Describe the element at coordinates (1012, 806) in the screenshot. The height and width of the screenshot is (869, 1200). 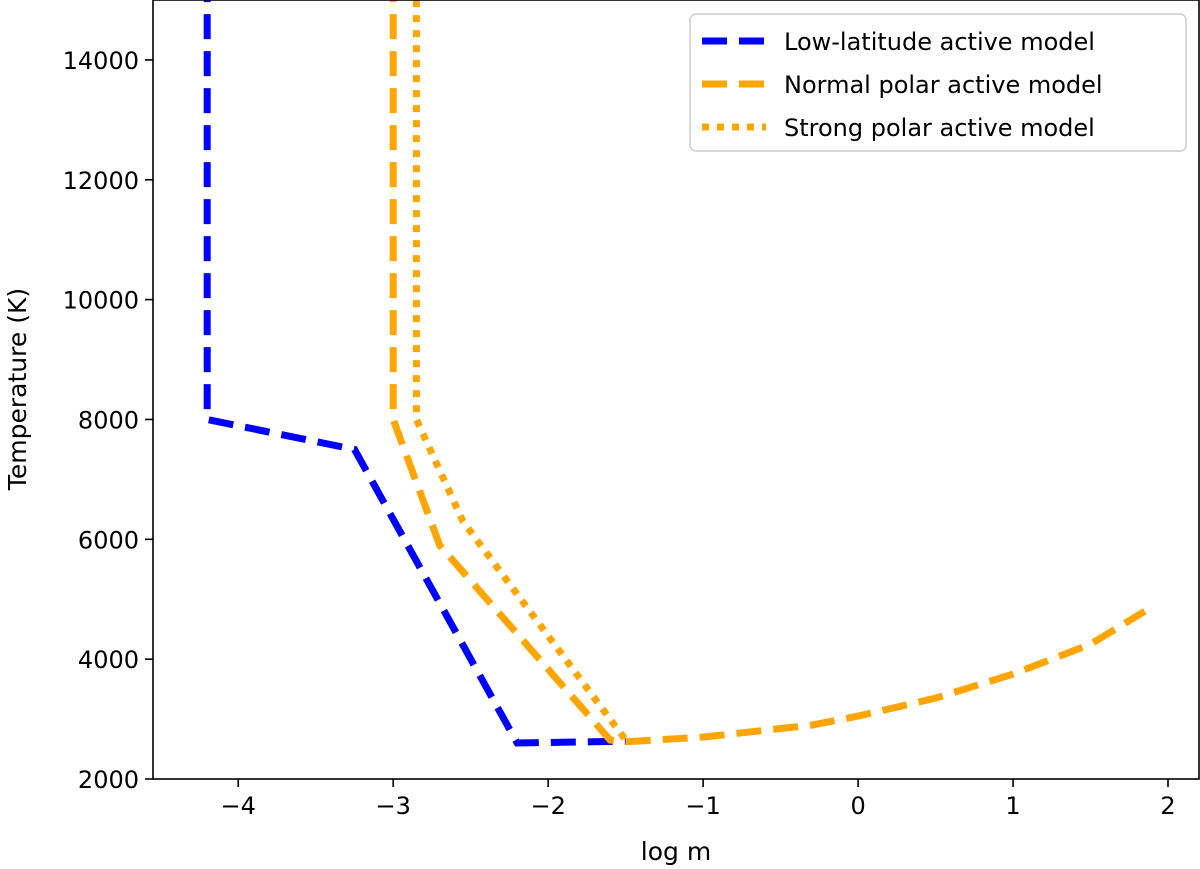
I see `x-tick-label: 1` at that location.